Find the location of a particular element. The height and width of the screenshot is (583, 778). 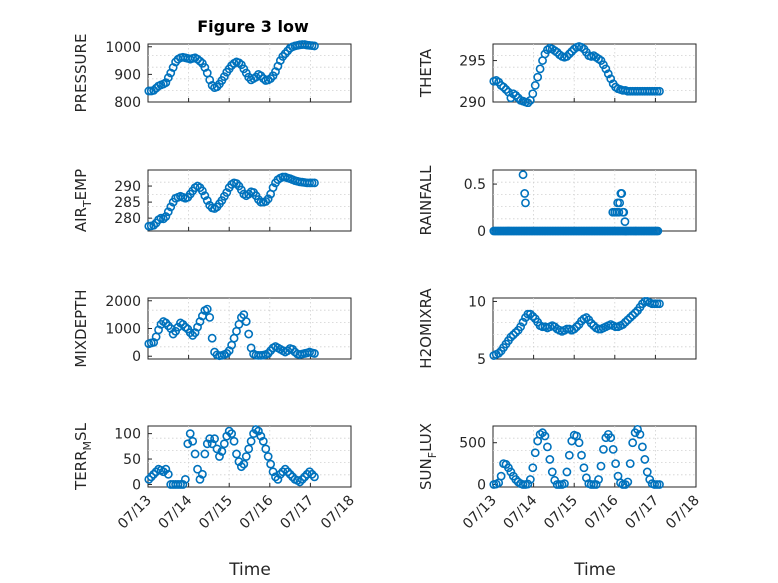

y-tick-label: 2000 is located at coordinates (123, 302).